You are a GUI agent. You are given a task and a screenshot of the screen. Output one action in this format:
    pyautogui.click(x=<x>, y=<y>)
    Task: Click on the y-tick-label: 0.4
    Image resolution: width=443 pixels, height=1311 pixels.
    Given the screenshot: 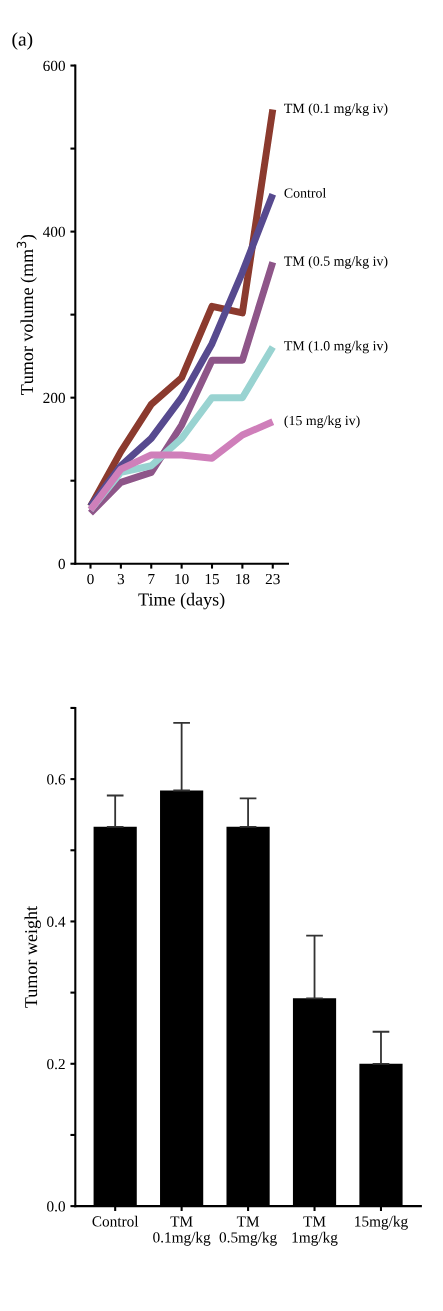 What is the action you would take?
    pyautogui.click(x=56, y=921)
    